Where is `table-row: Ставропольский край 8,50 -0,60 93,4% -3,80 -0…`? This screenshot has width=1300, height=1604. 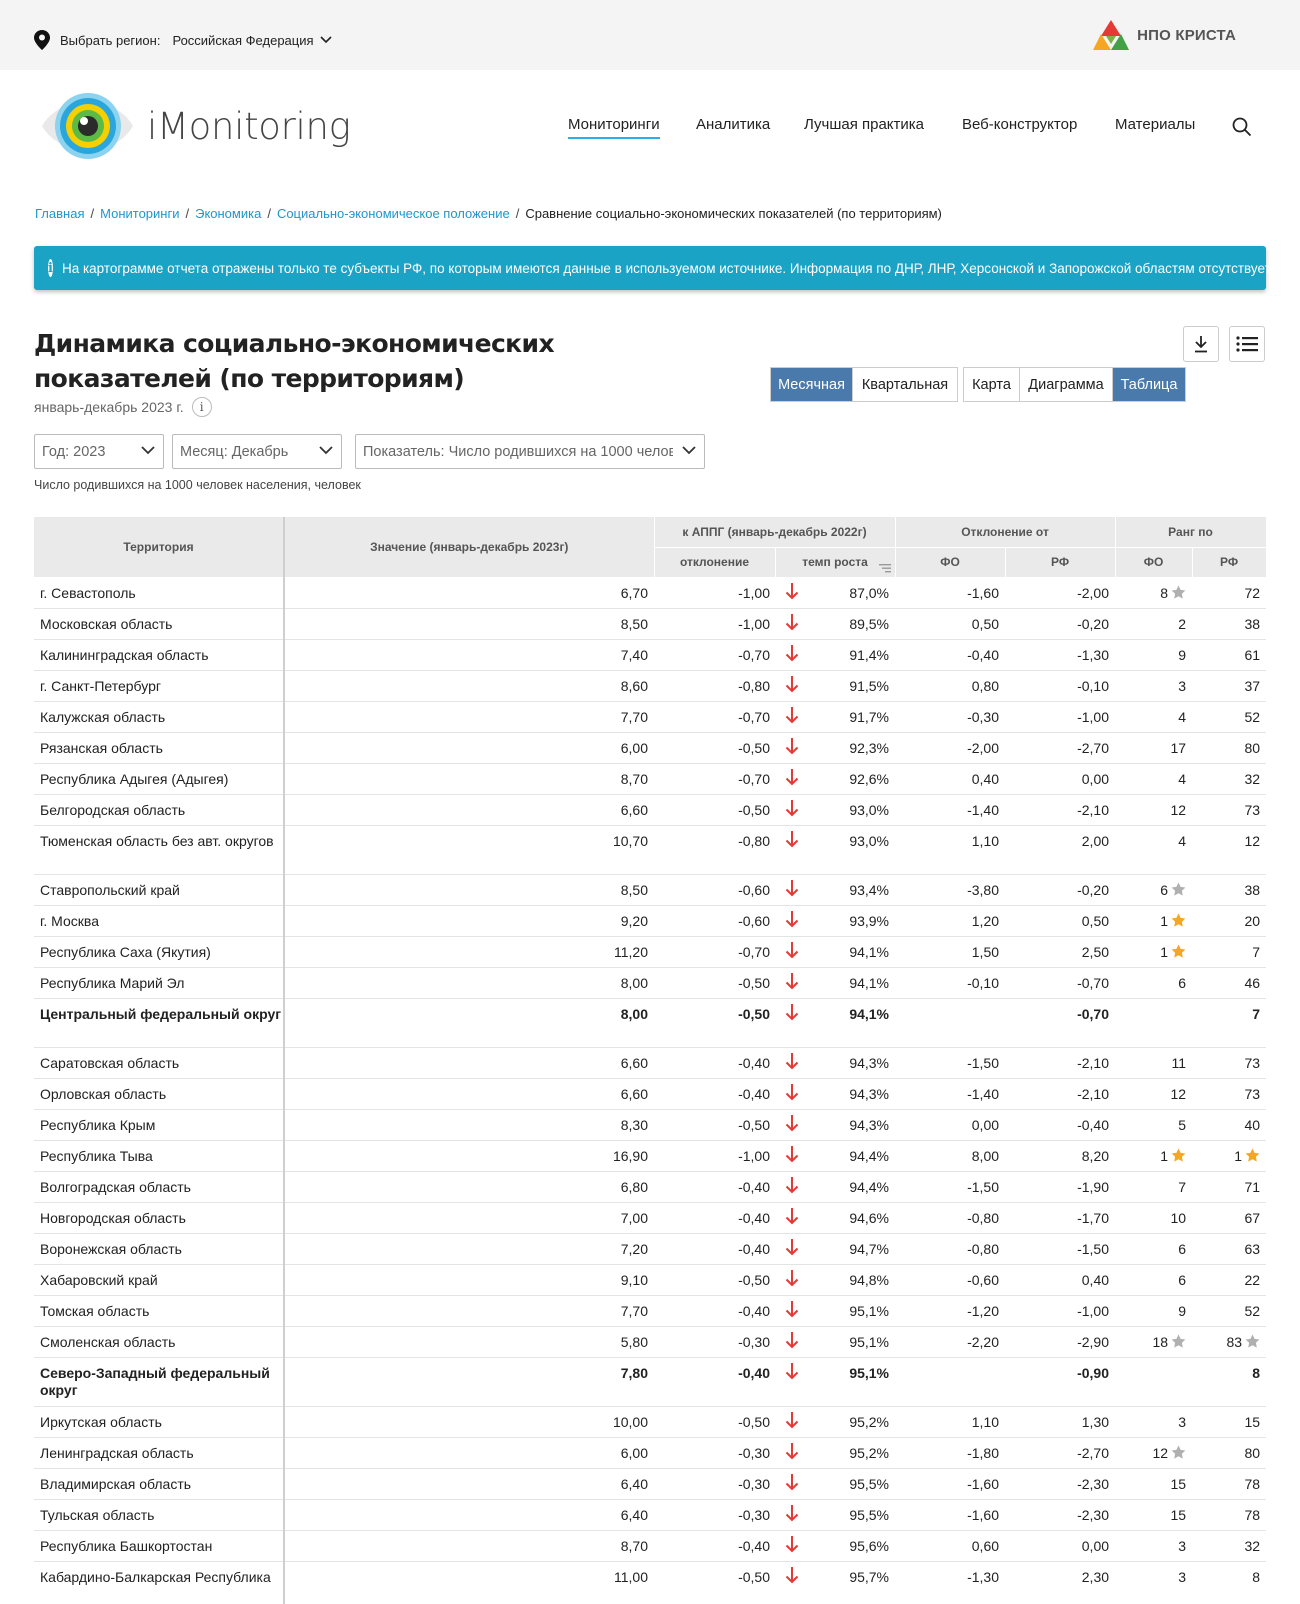
table-row: Ставропольский край 8,50 -0,60 93,4% -3,80 -0… is located at coordinates (650, 890).